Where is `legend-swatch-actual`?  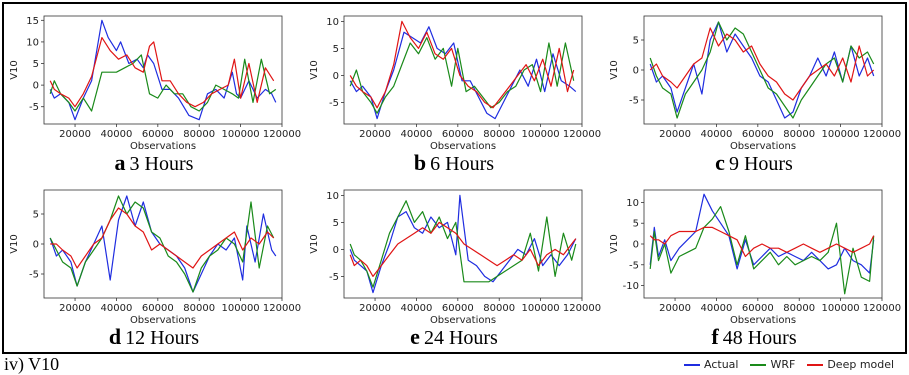 legend-swatch-actual is located at coordinates (692, 364).